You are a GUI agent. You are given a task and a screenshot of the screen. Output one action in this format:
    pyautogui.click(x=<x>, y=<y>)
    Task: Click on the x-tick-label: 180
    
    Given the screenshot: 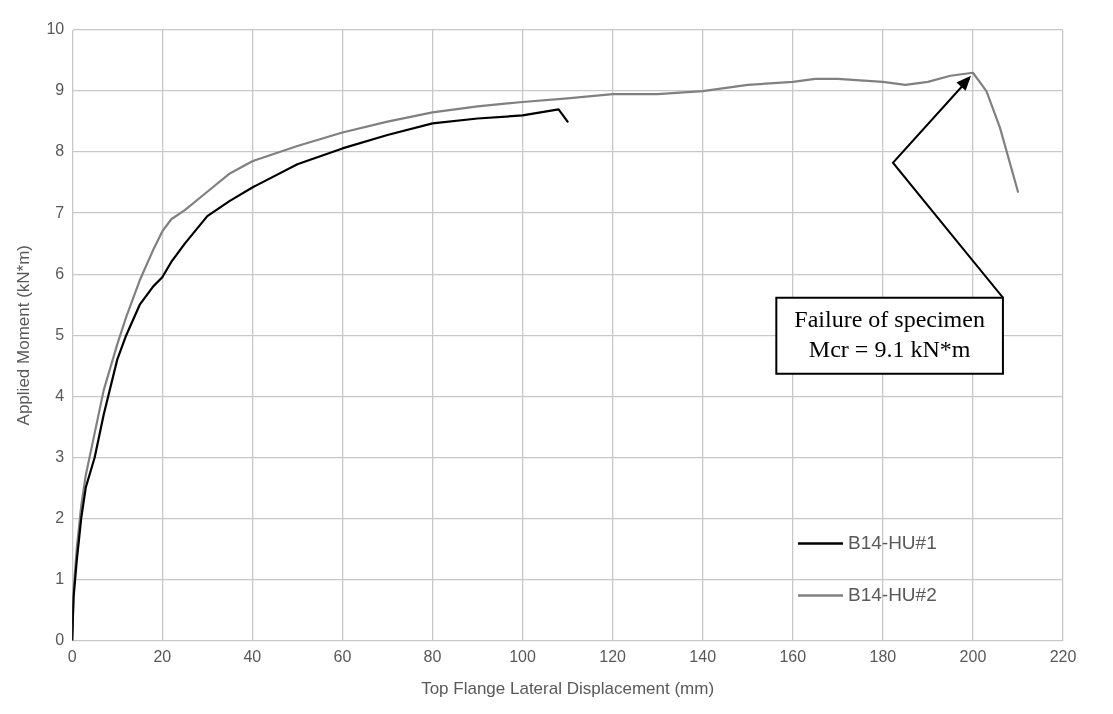 What is the action you would take?
    pyautogui.click(x=883, y=657)
    